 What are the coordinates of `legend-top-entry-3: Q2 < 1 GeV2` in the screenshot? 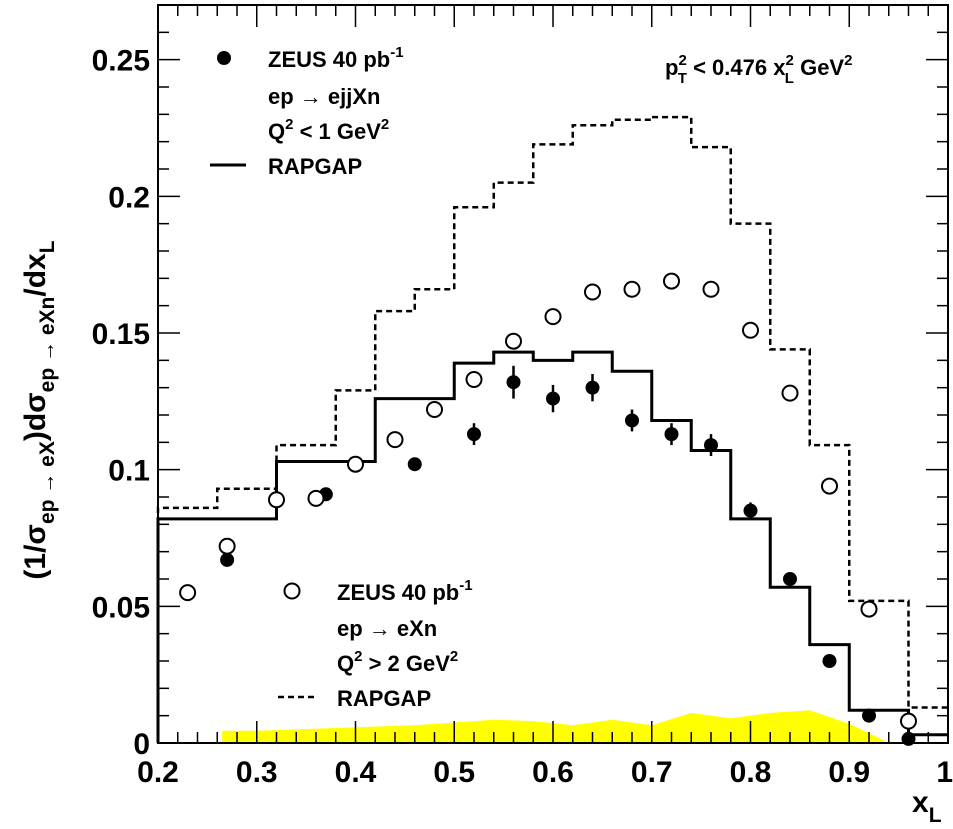 It's located at (328, 130).